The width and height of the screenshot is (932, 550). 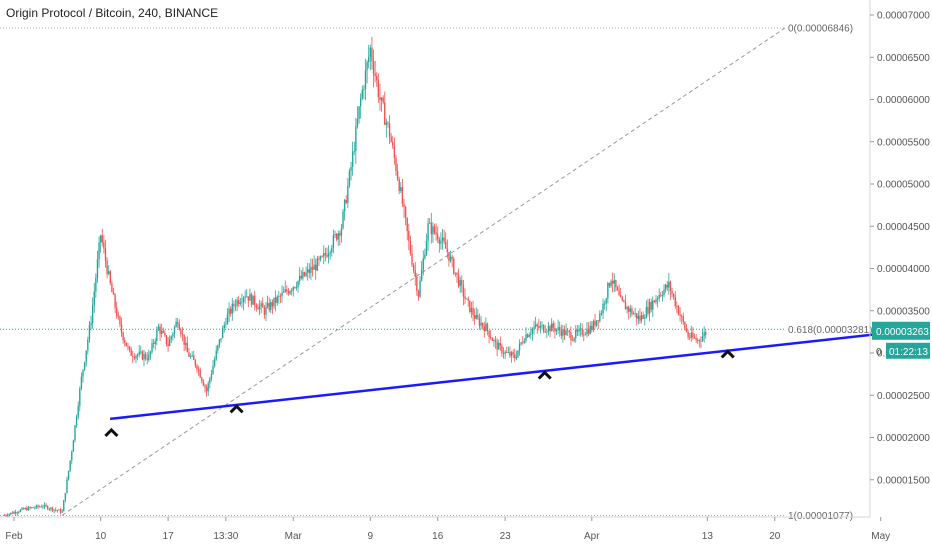 What do you see at coordinates (169, 536) in the screenshot?
I see `time-tick-label: 17` at bounding box center [169, 536].